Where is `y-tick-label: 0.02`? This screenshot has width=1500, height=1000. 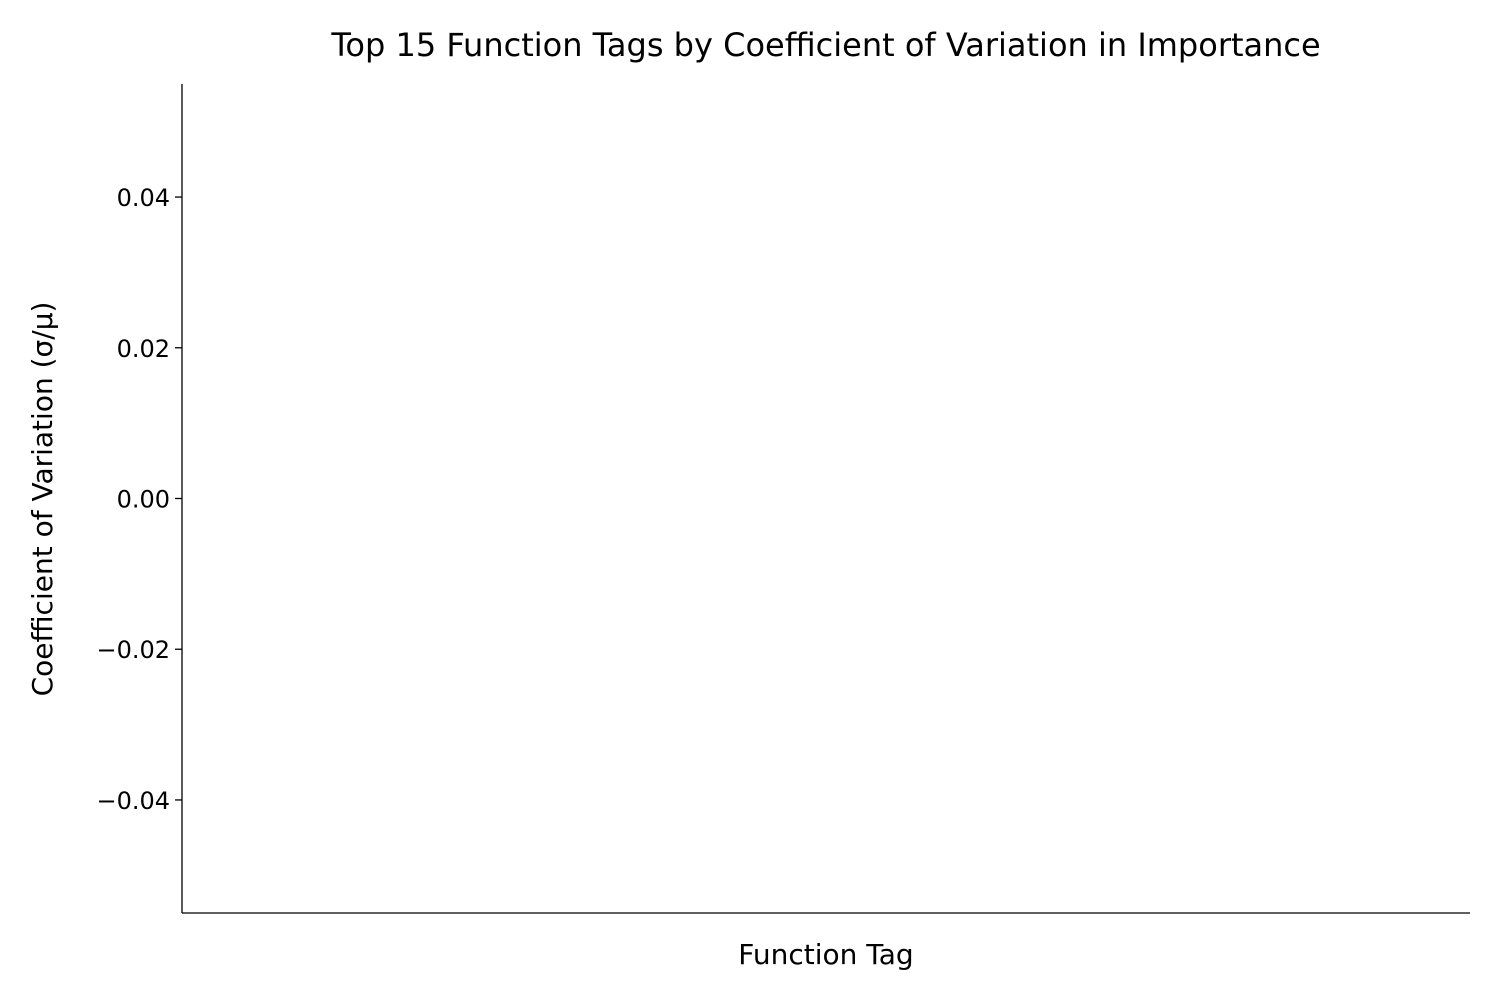 y-tick-label: 0.02 is located at coordinates (143, 349).